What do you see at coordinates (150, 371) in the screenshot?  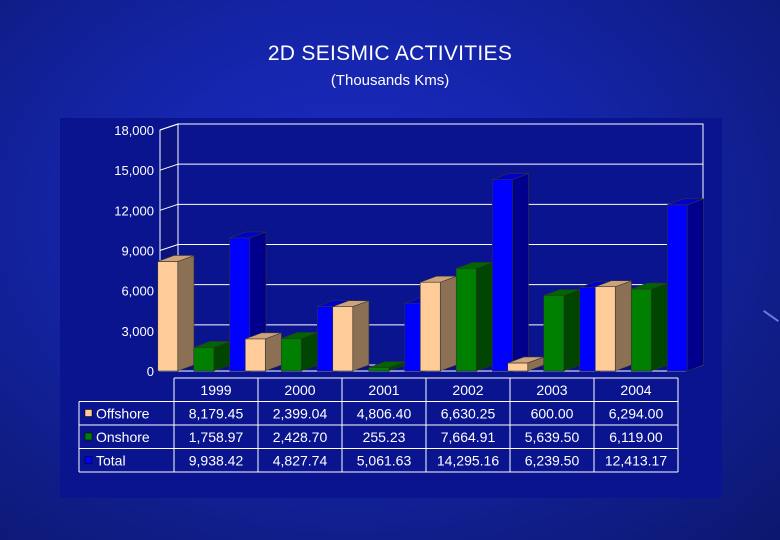 I see `y-tick-label: 0` at bounding box center [150, 371].